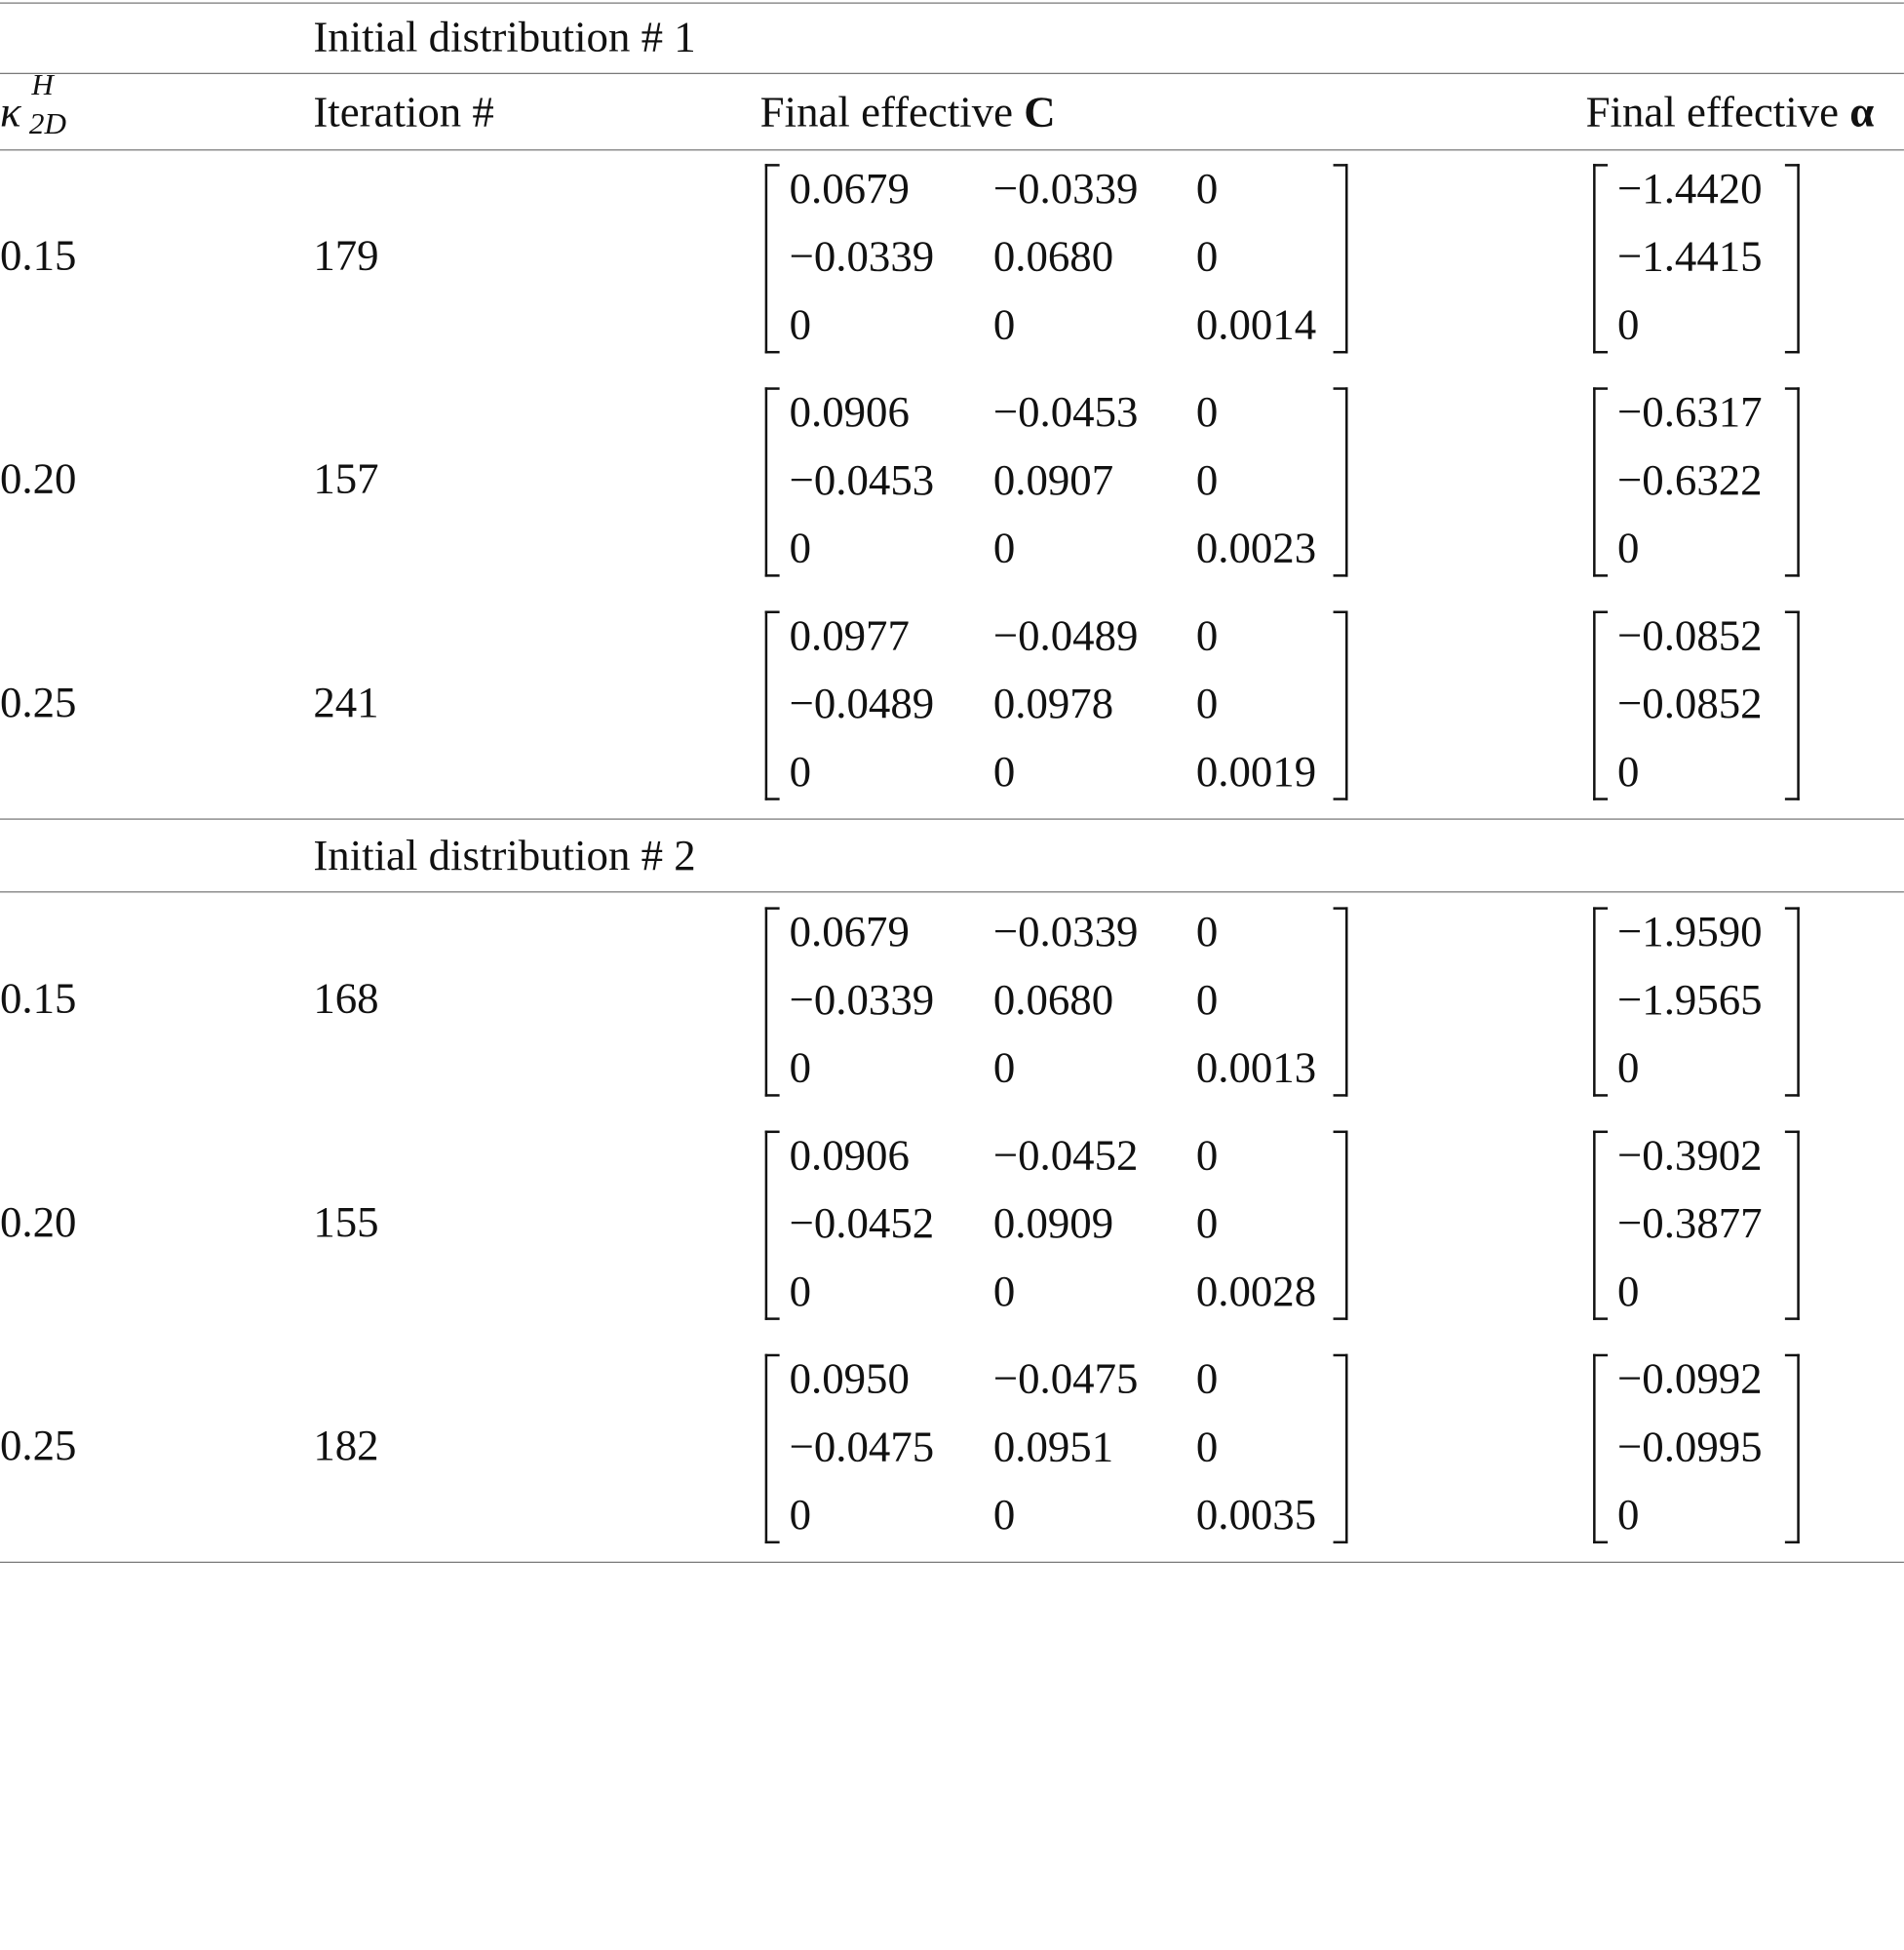 The image size is (1904, 1950). I want to click on section-divider-rule, so click(952, 819).